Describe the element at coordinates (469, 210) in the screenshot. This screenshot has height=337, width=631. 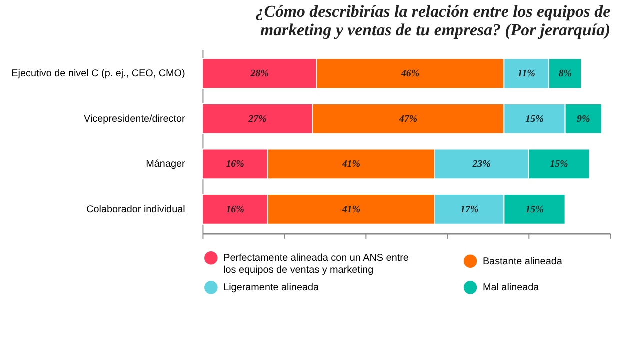
I see `data-label: 17%` at that location.